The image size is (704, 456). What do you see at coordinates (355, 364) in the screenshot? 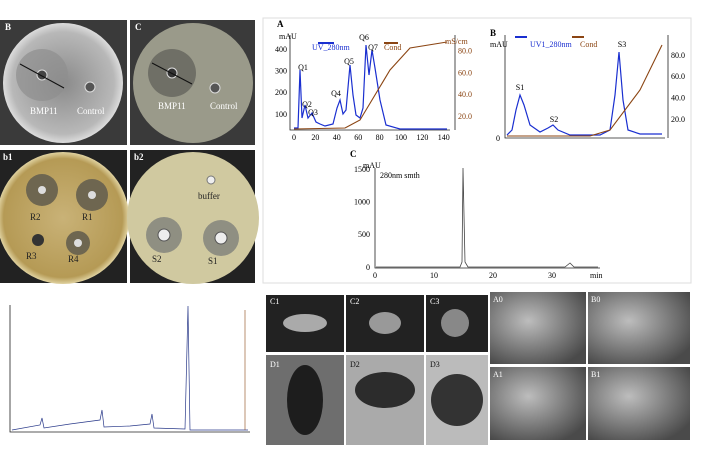
I see `sem-label: D2` at bounding box center [355, 364].